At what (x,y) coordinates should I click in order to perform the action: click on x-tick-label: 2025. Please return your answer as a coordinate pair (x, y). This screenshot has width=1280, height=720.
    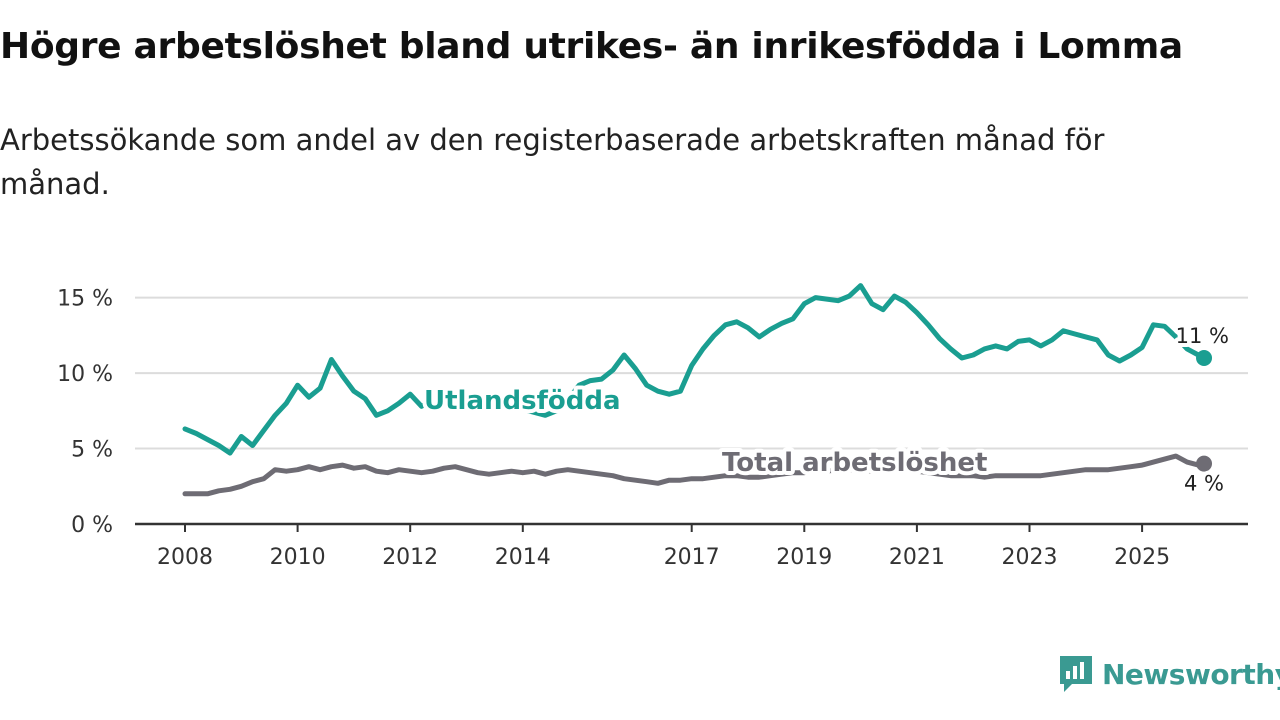
    Looking at the image, I should click on (1142, 557).